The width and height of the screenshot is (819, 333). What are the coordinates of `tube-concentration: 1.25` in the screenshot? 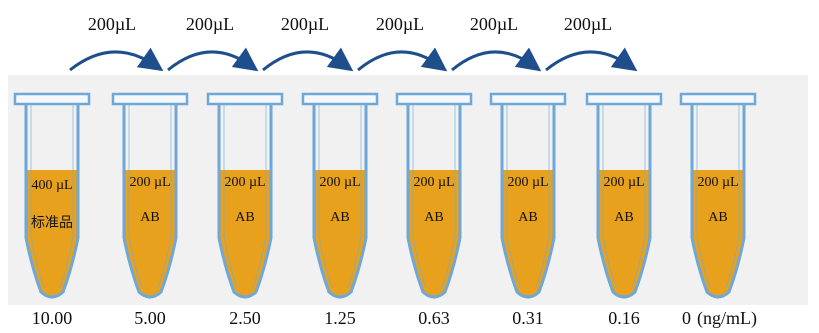 It's located at (340, 318).